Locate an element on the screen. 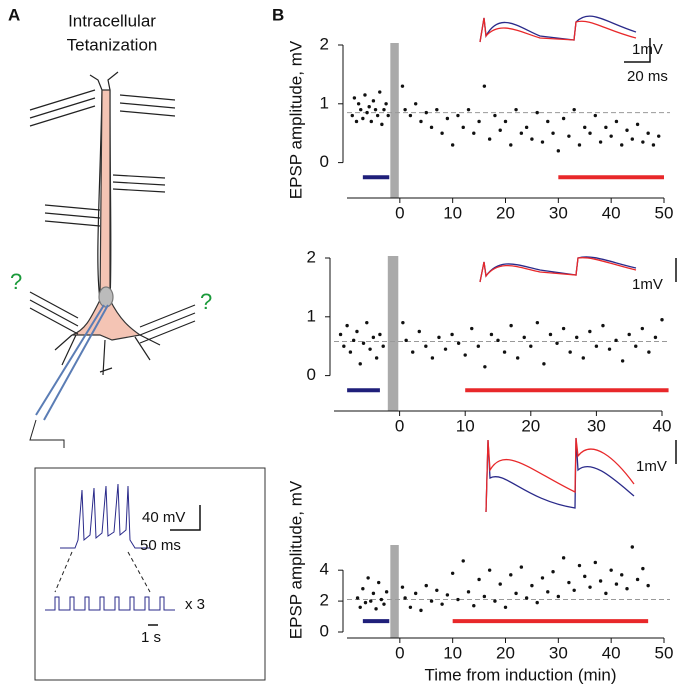 The height and width of the screenshot is (692, 682). x-axis-label: Time from induction (min) is located at coordinates (520, 674).